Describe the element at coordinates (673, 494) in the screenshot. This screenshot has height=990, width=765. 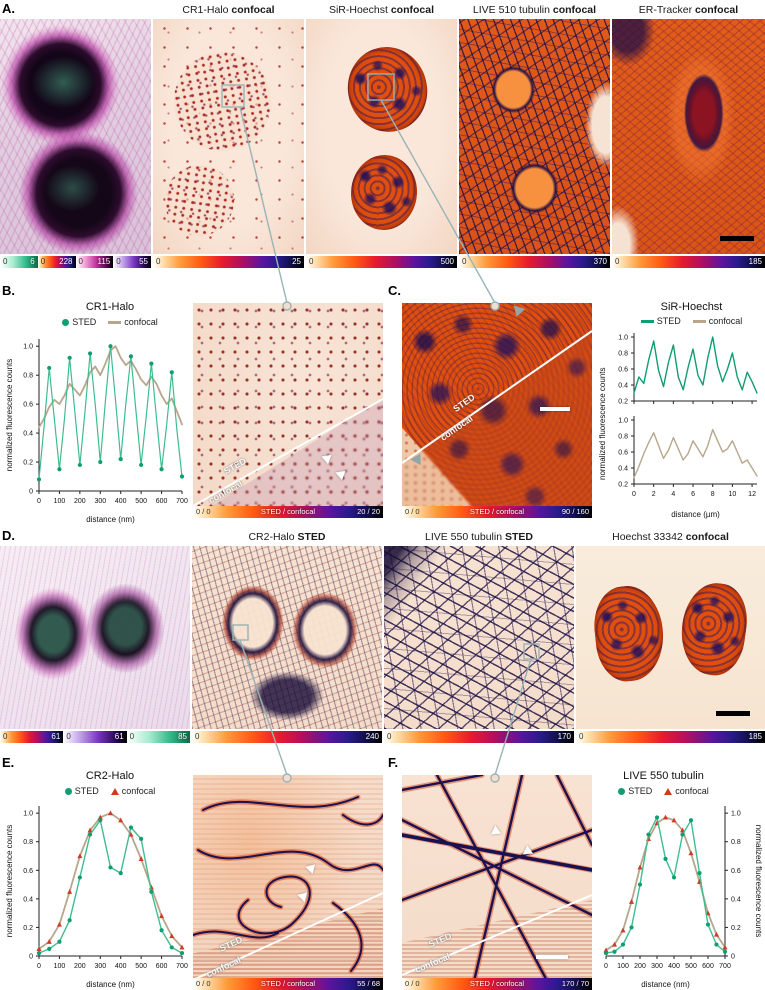
I see `svg-text: 4` at that location.